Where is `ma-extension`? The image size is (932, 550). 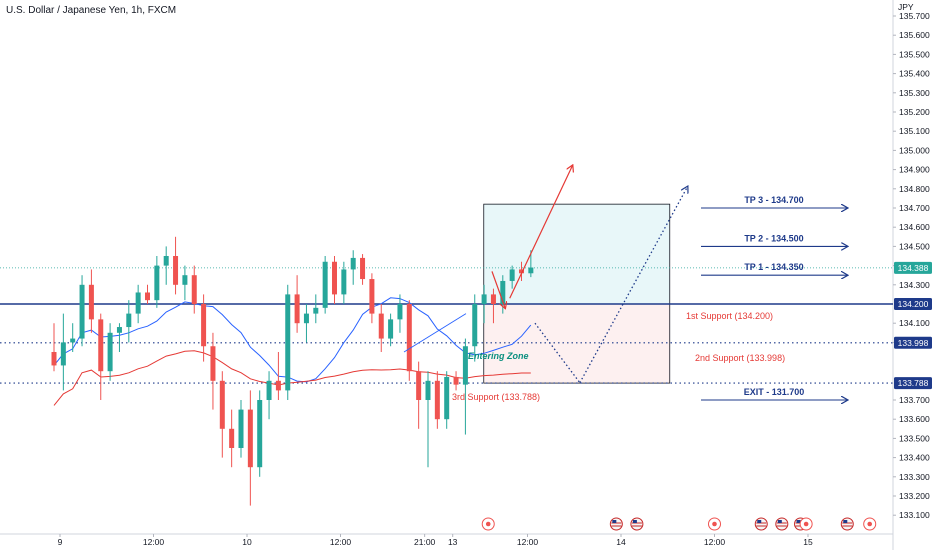 ma-extension is located at coordinates (435, 333).